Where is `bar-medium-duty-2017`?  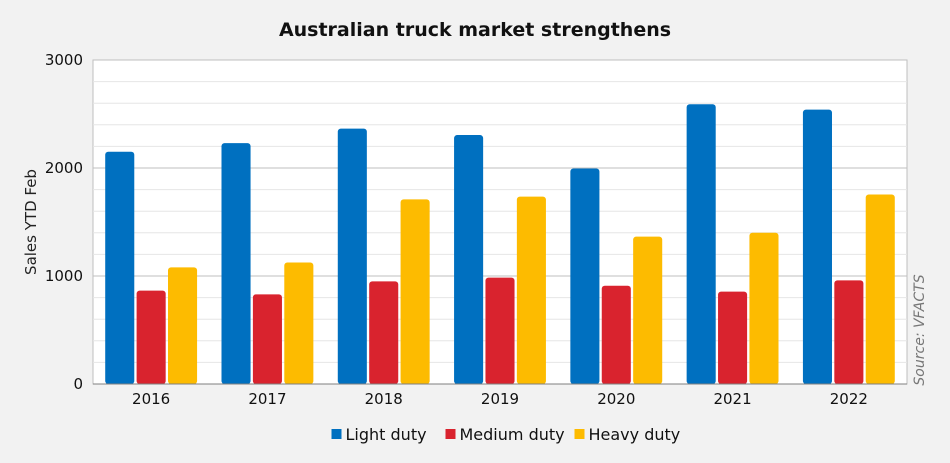 bar-medium-duty-2017 is located at coordinates (267, 339).